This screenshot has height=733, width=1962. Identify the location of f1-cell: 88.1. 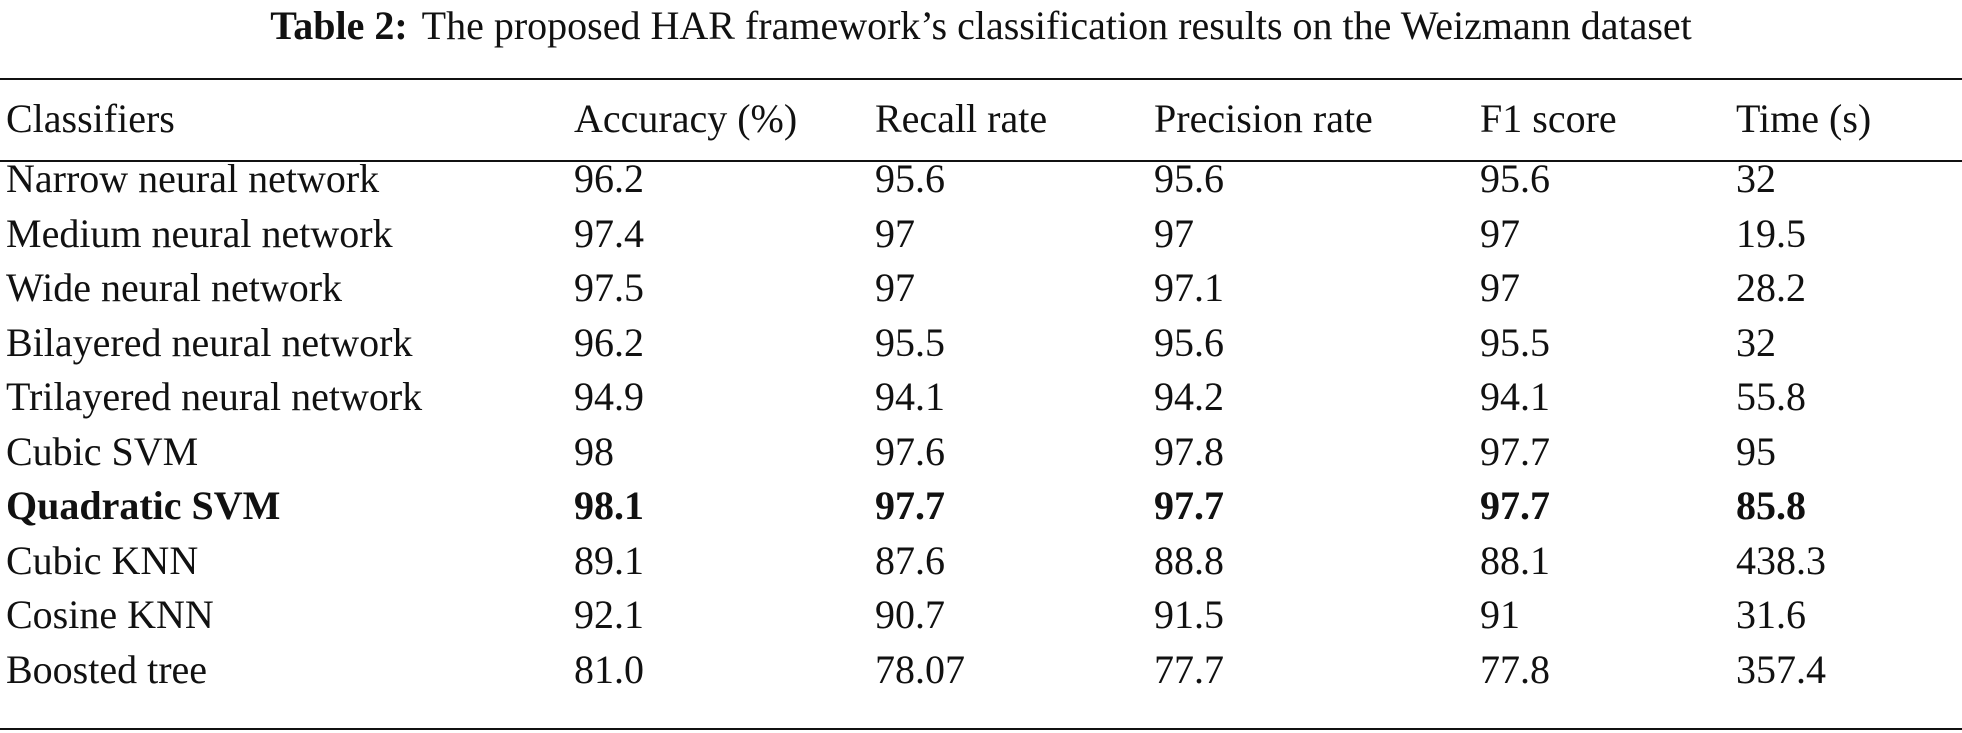
(1515, 560).